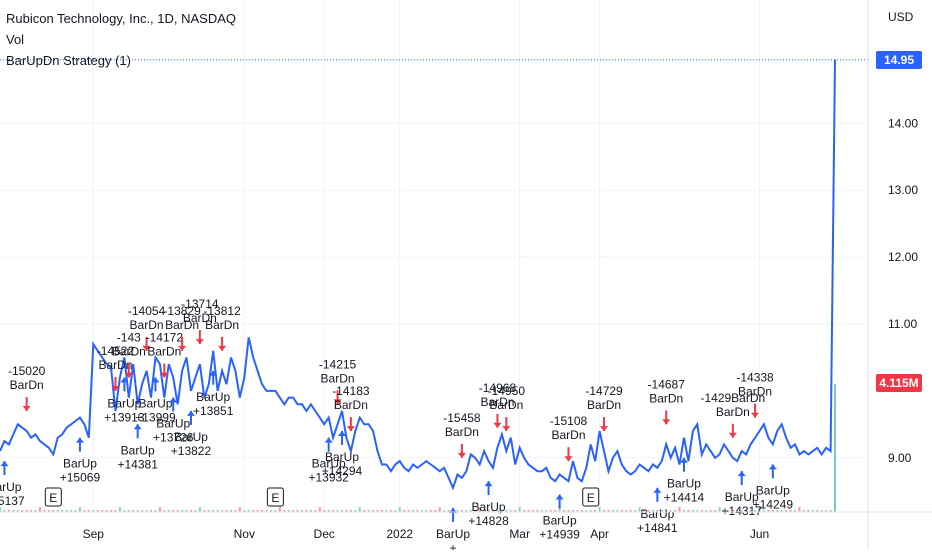 Image resolution: width=932 pixels, height=555 pixels. Describe the element at coordinates (121, 18) in the screenshot. I see `chart-title: Rubicon Technology, Inc., 1D, NASDAQ` at that location.